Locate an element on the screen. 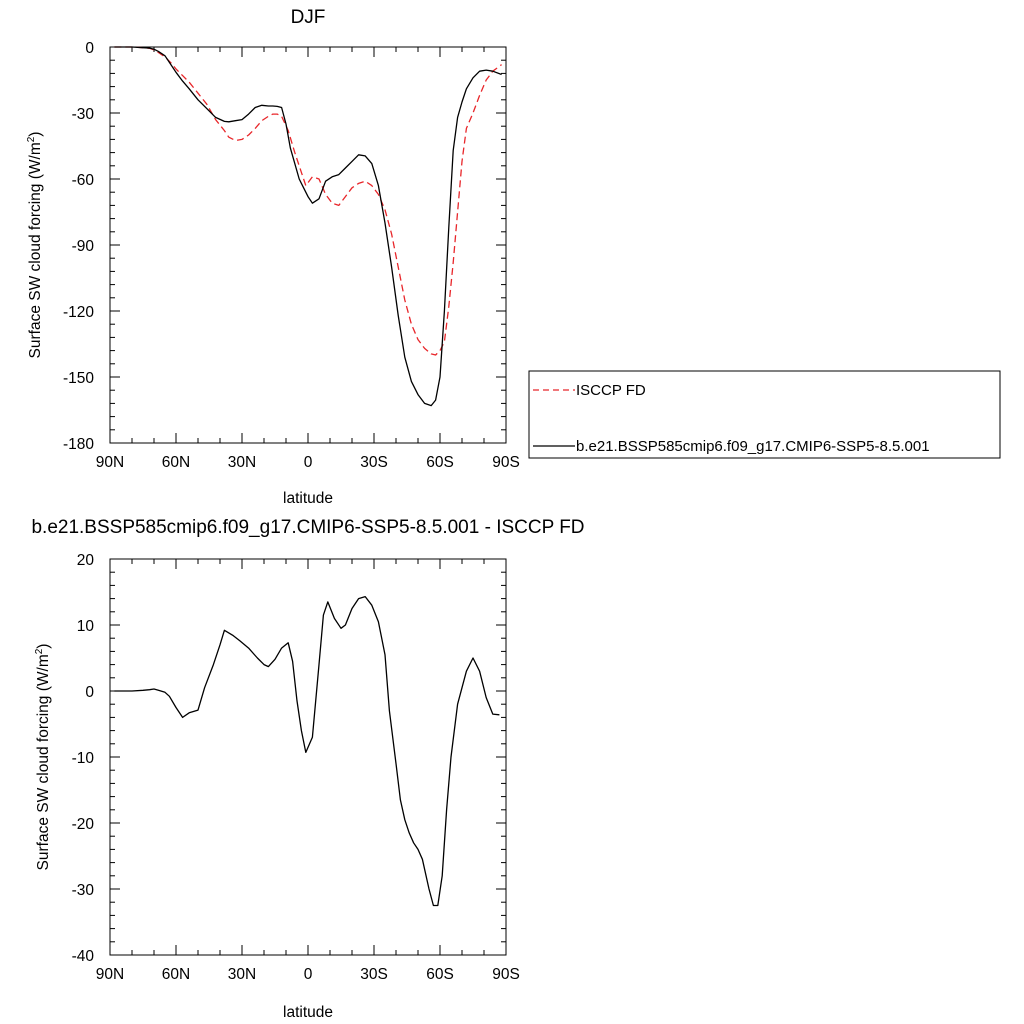  y-tick-label: -90 is located at coordinates (83, 246).